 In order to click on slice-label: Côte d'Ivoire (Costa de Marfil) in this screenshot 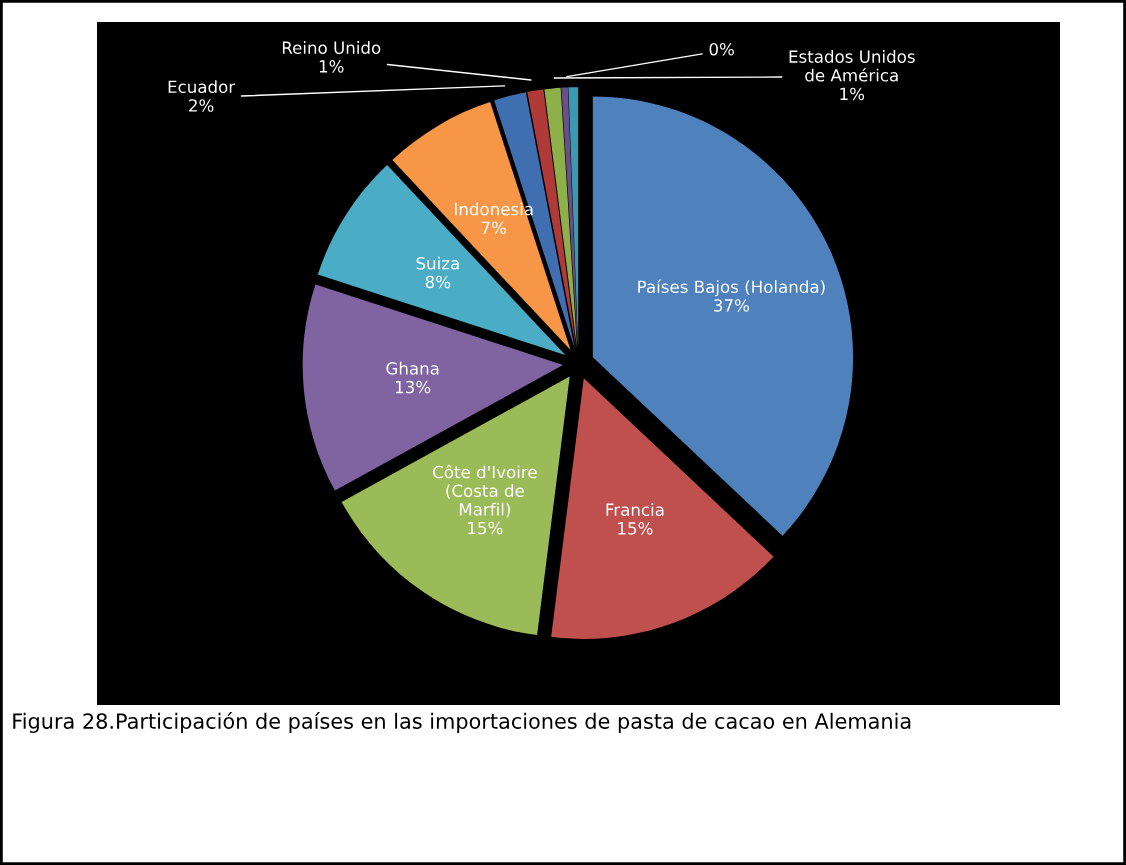, I will do `click(485, 491)`.